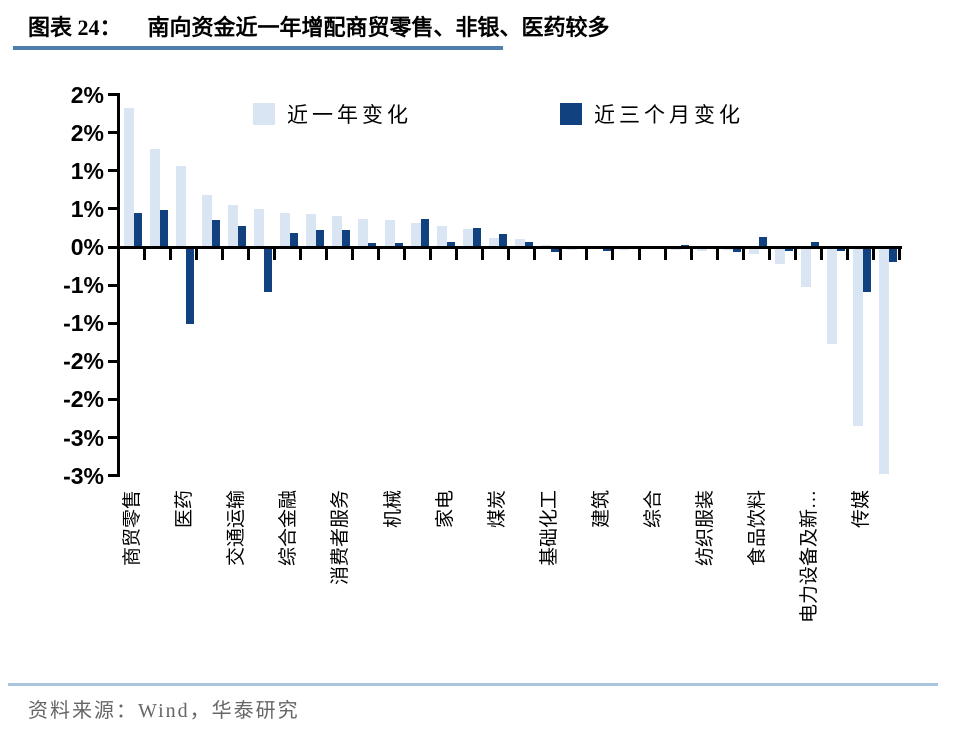 The height and width of the screenshot is (742, 980). I want to click on legend-swatch-dark, so click(571, 114).